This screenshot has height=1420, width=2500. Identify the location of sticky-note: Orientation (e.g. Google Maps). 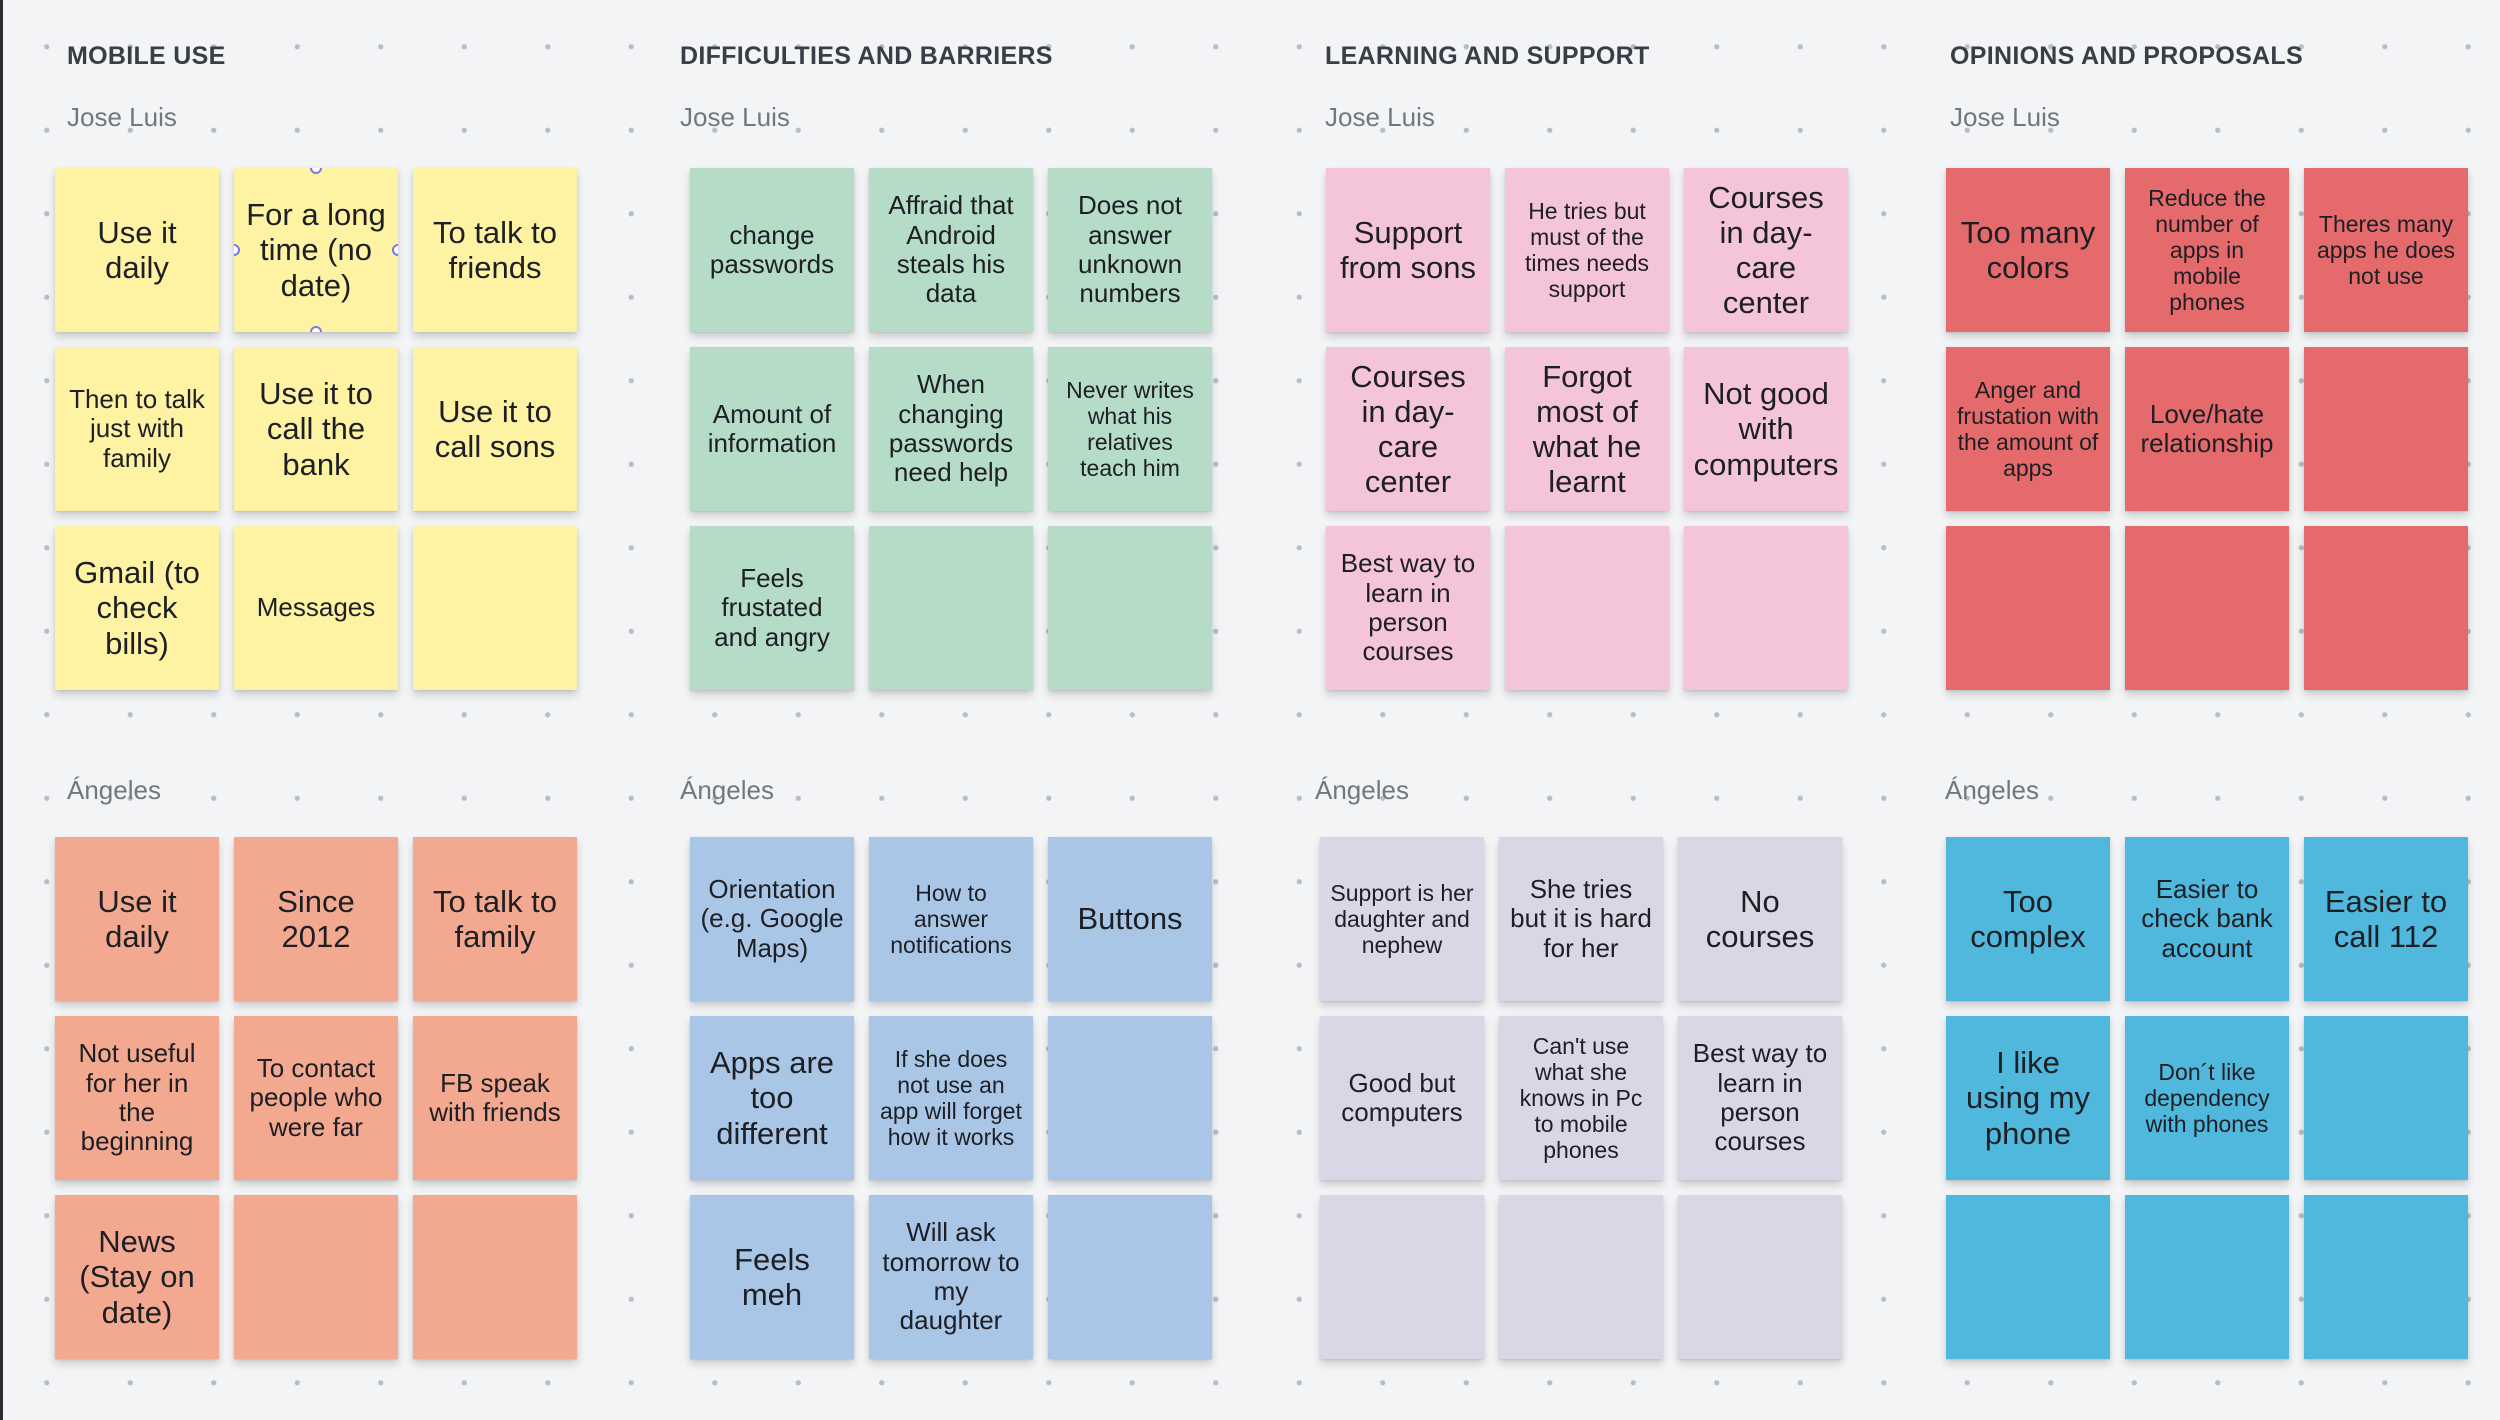
(772, 919).